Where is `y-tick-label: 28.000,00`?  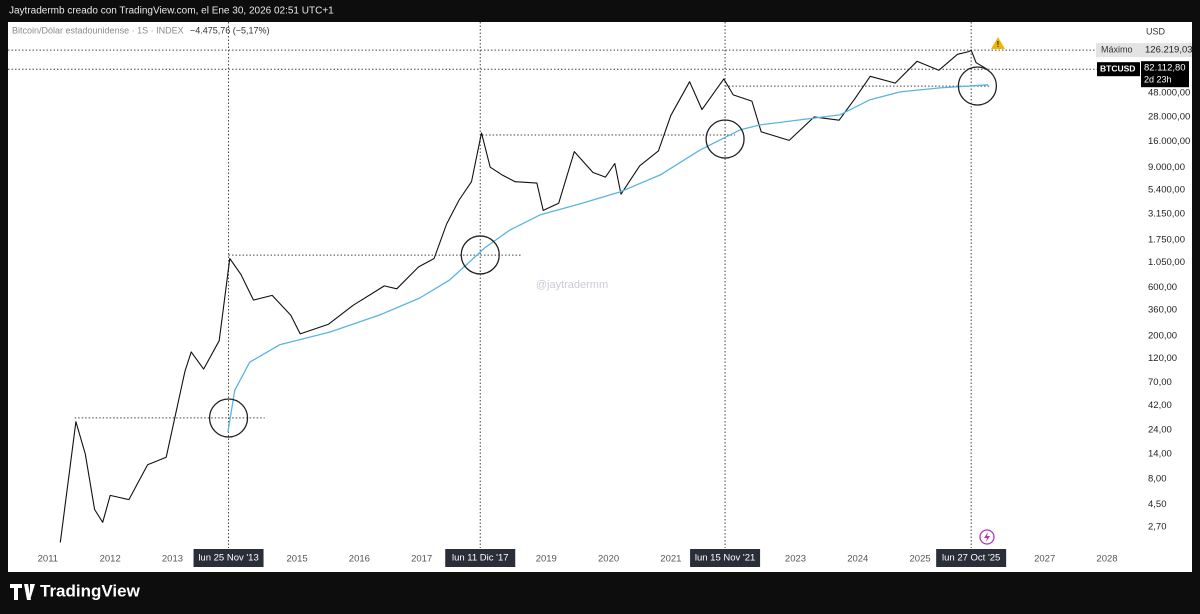 y-tick-label: 28.000,00 is located at coordinates (1169, 116).